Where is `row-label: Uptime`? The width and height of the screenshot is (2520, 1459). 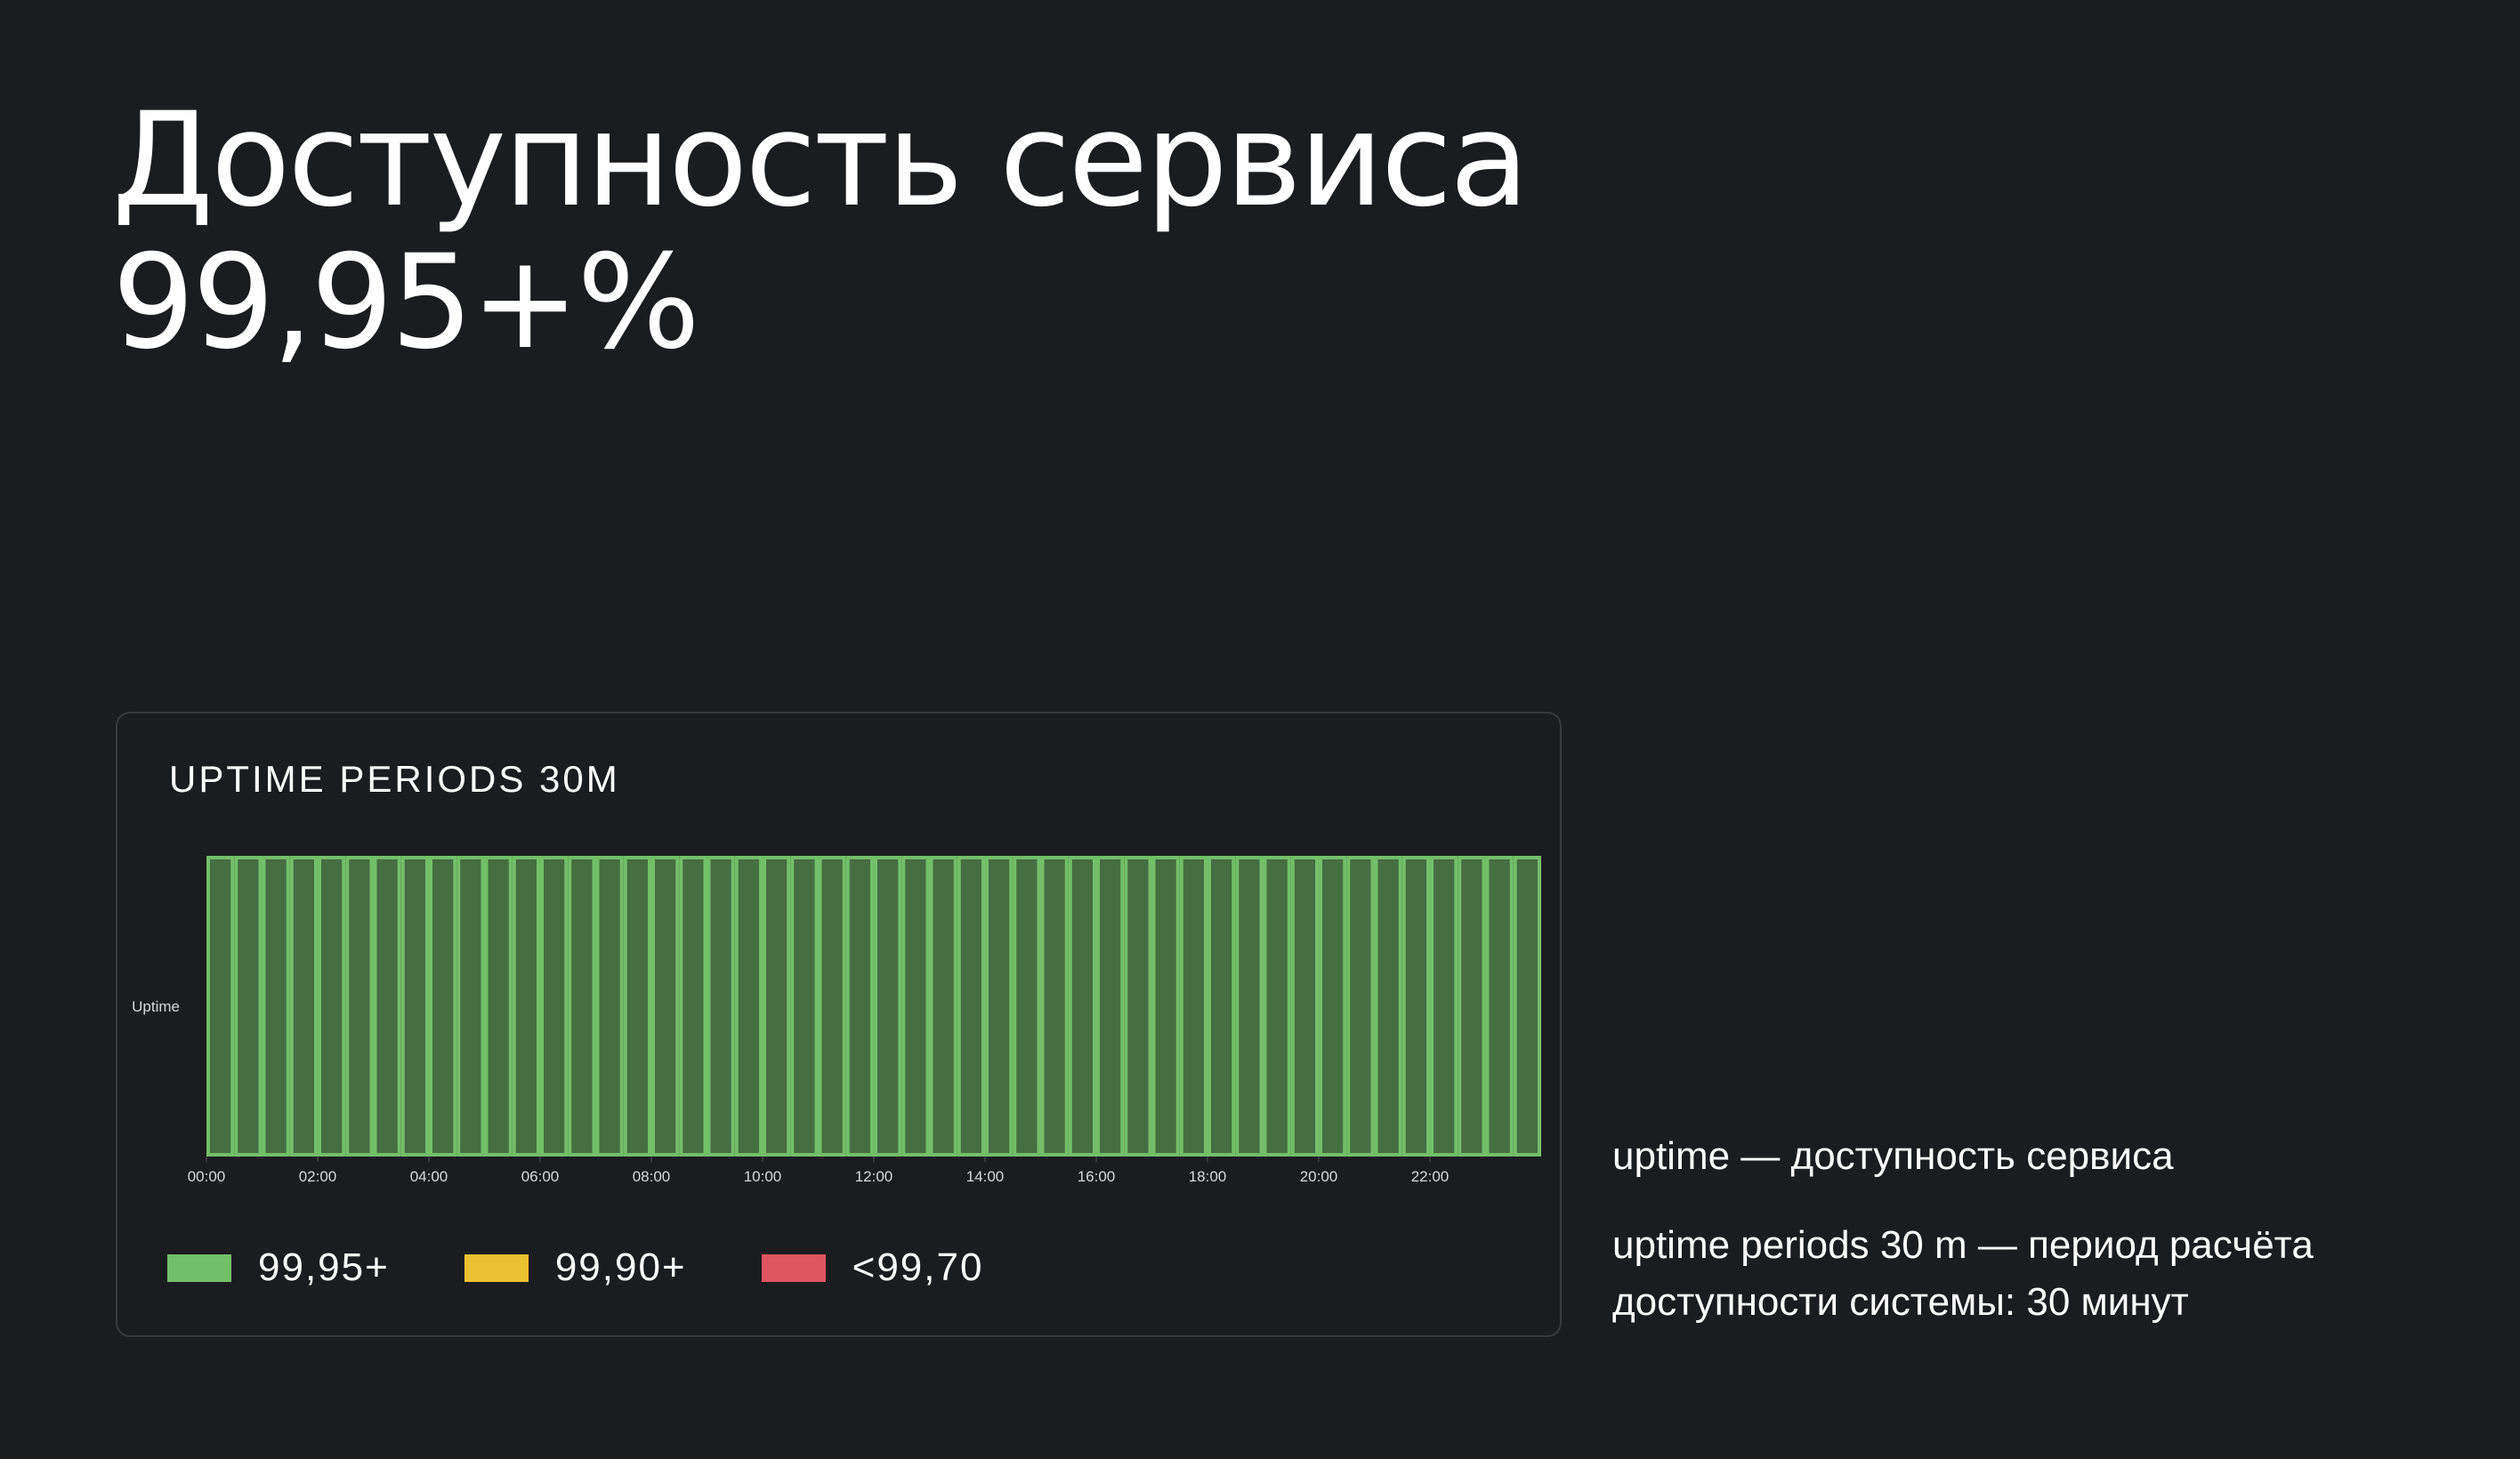 row-label: Uptime is located at coordinates (156, 1006).